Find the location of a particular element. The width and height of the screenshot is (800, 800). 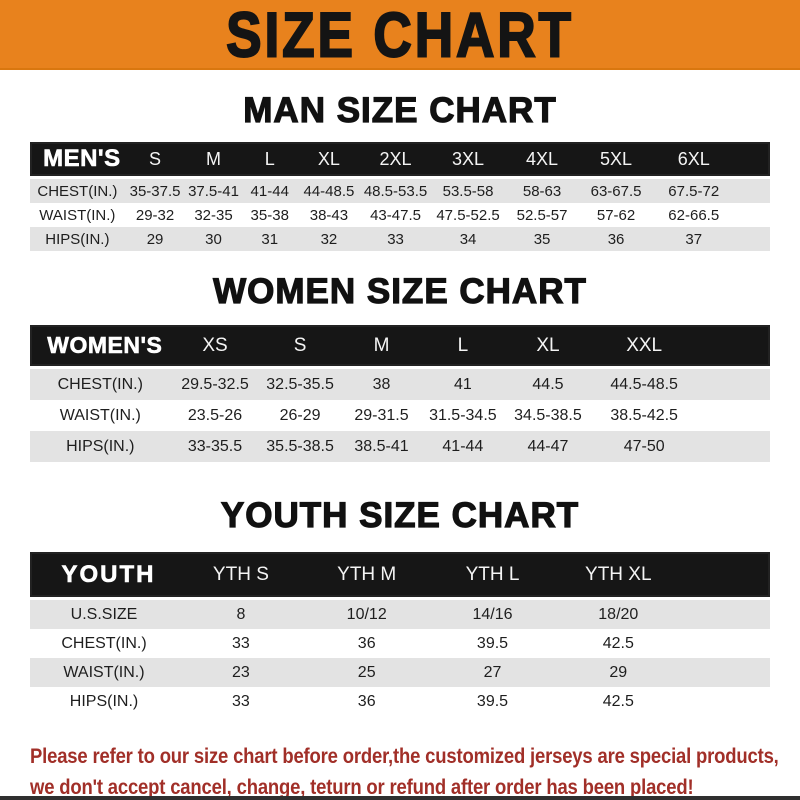

banner-title: SIZE CHART is located at coordinates (399, 35).